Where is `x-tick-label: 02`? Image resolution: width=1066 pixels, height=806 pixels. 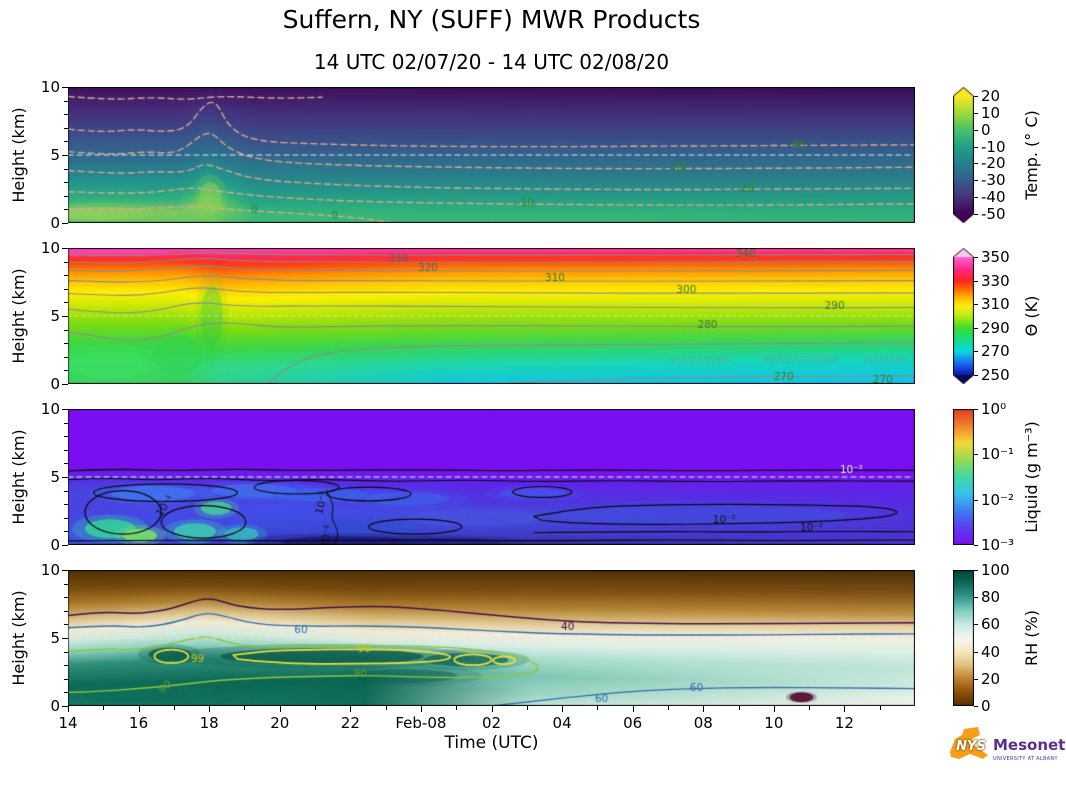
x-tick-label: 02 is located at coordinates (491, 723).